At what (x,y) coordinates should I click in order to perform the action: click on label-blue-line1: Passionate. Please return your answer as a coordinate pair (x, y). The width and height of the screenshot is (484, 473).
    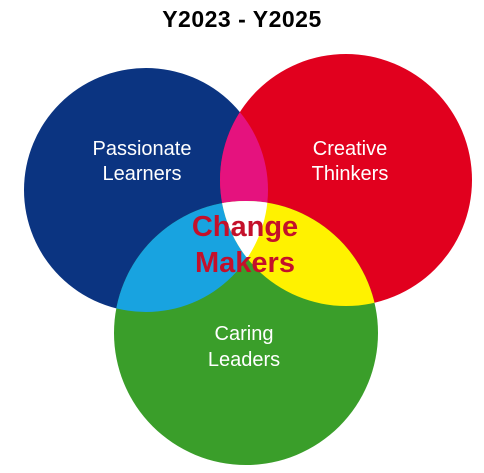
    Looking at the image, I should click on (142, 149).